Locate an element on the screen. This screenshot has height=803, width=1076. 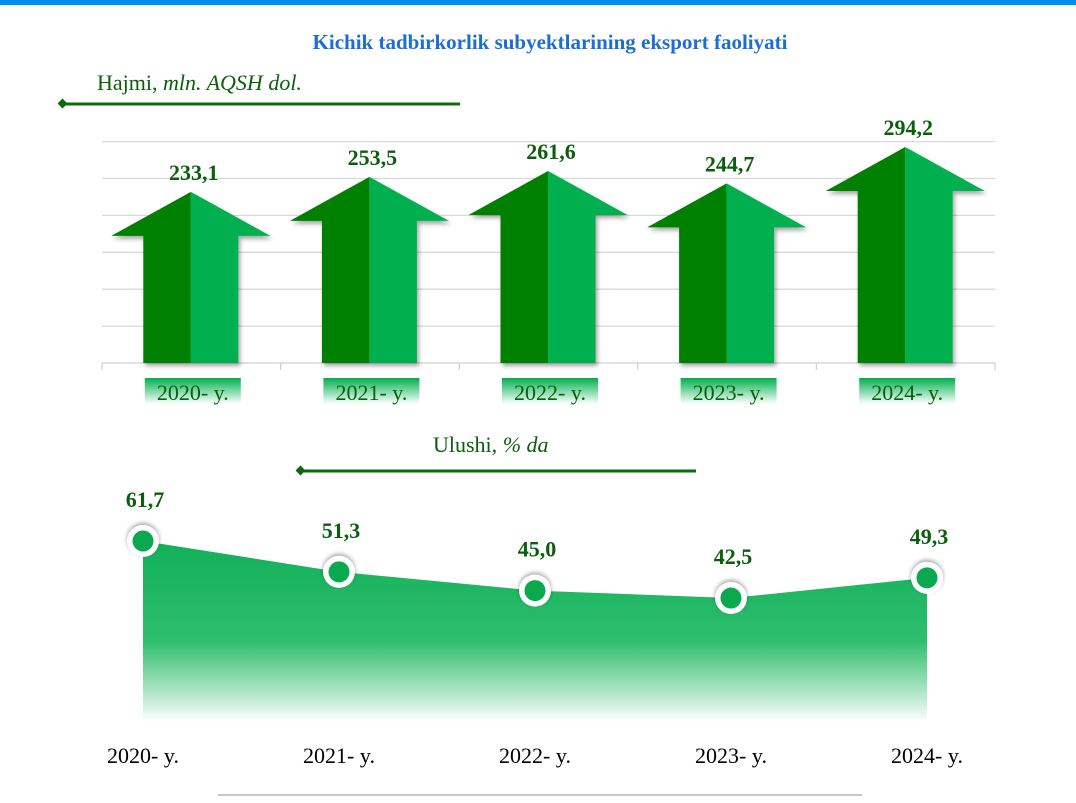
area-value-label: 45,0 is located at coordinates (537, 549).